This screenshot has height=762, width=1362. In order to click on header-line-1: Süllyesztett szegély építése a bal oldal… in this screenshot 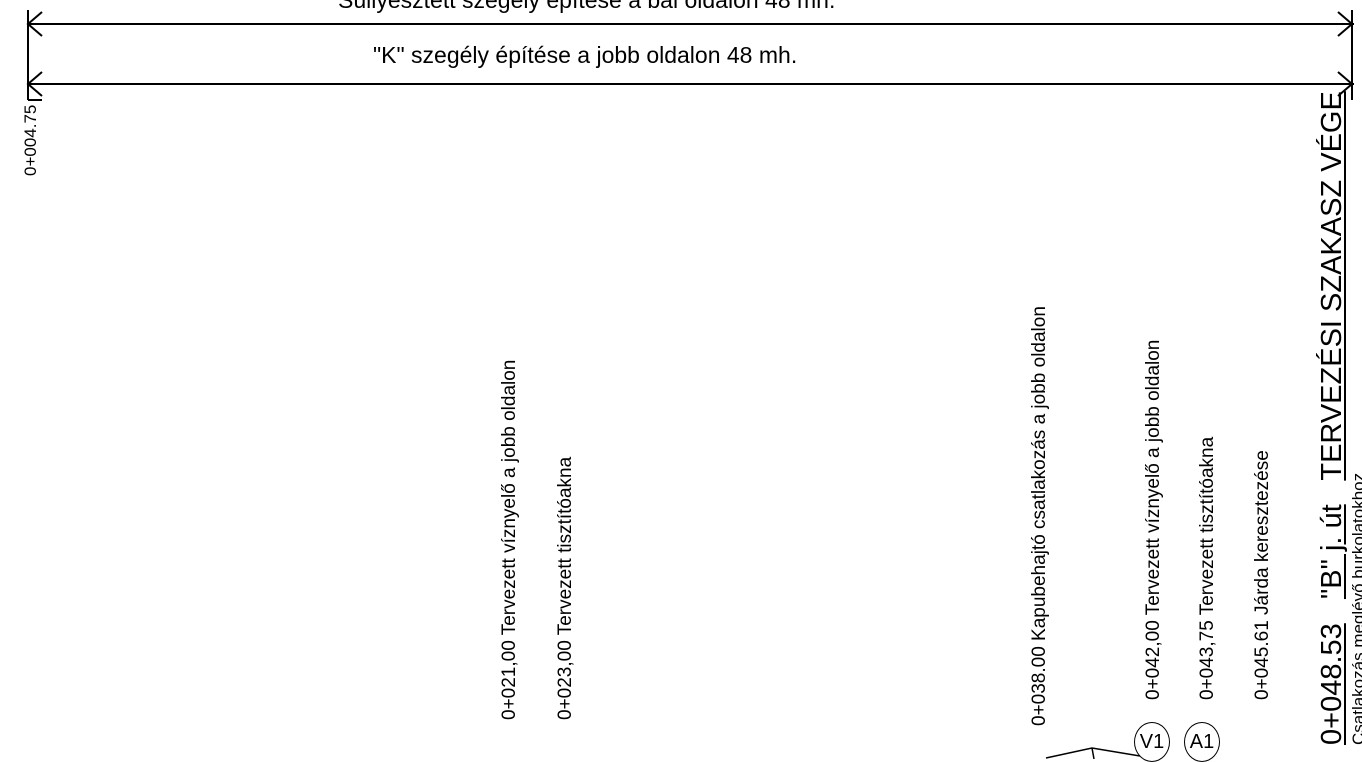, I will do `click(587, 6)`.